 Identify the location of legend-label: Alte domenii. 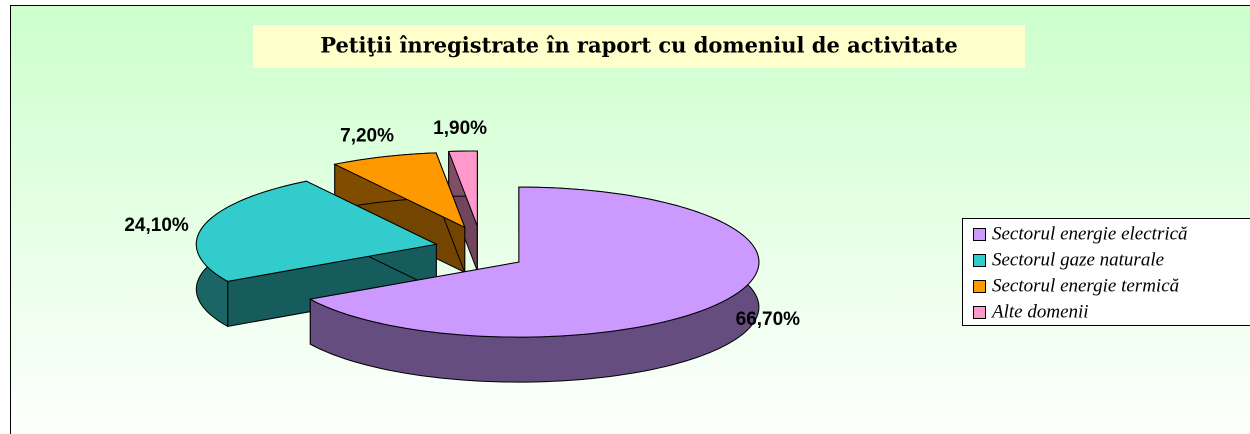
(1039, 311).